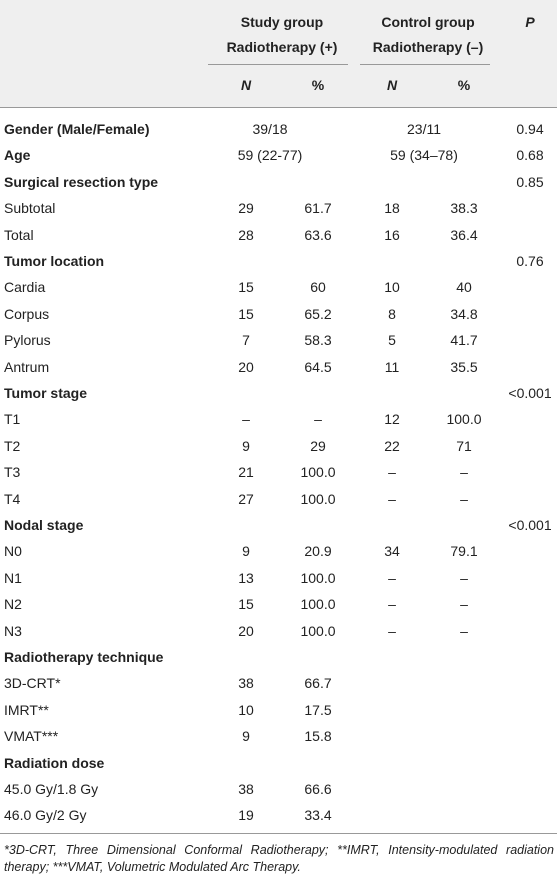 Image resolution: width=557 pixels, height=885 pixels. What do you see at coordinates (318, 313) in the screenshot?
I see `cell: 65.2` at bounding box center [318, 313].